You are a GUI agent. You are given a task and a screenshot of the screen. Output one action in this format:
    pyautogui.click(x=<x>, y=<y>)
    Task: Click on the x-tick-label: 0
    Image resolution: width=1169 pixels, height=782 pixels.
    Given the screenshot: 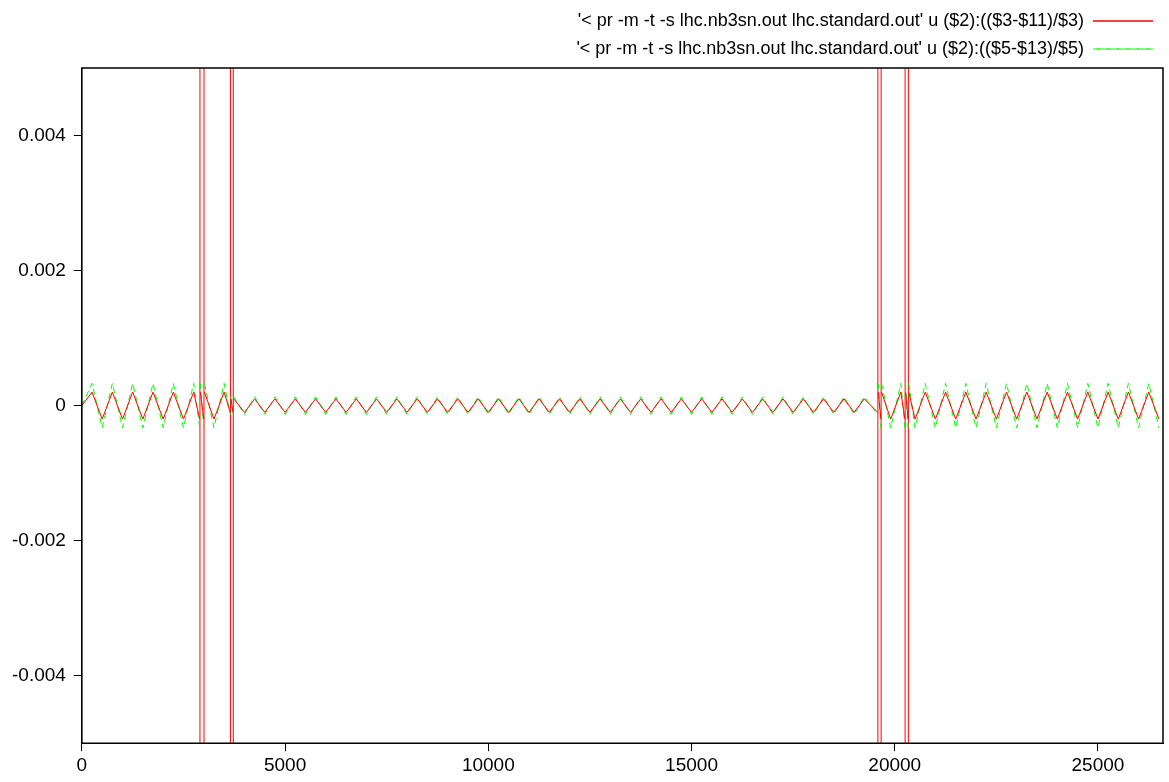 What is the action you would take?
    pyautogui.click(x=82, y=764)
    